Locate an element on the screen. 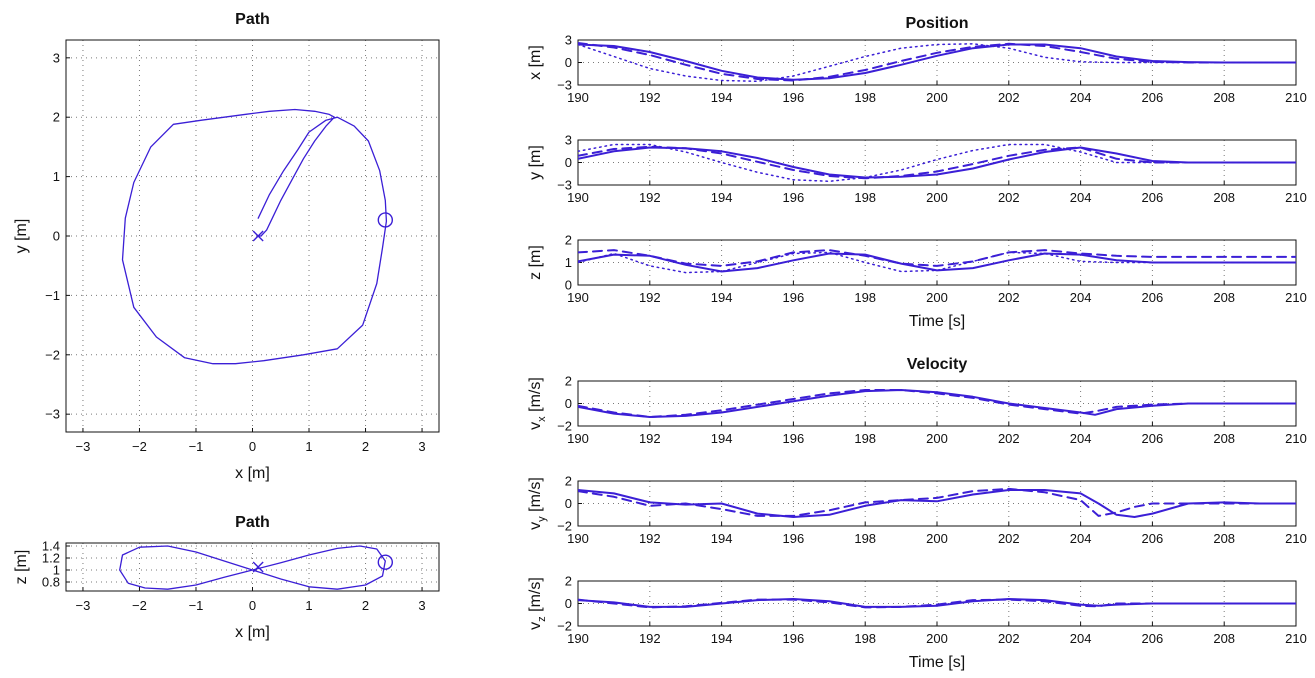 This screenshot has width=1315, height=678. path-xy-xtick-label: 3 is located at coordinates (421, 446).